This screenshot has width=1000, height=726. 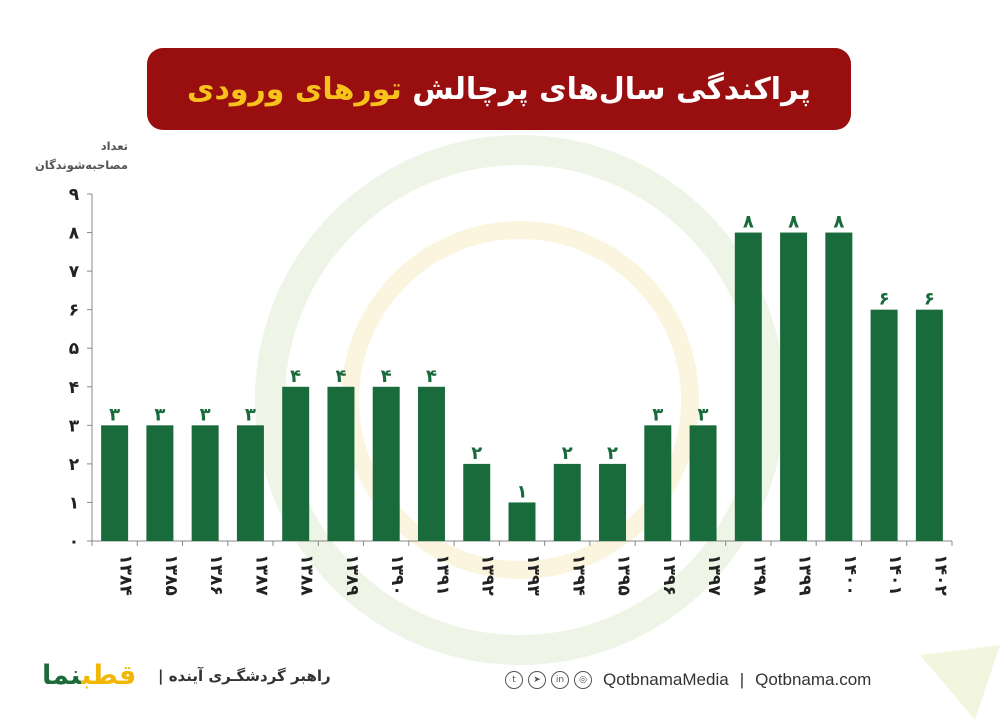 I want to click on chart-title: پراکندگی سال‌های پرچالش تورهای ورودی, so click(x=499, y=89).